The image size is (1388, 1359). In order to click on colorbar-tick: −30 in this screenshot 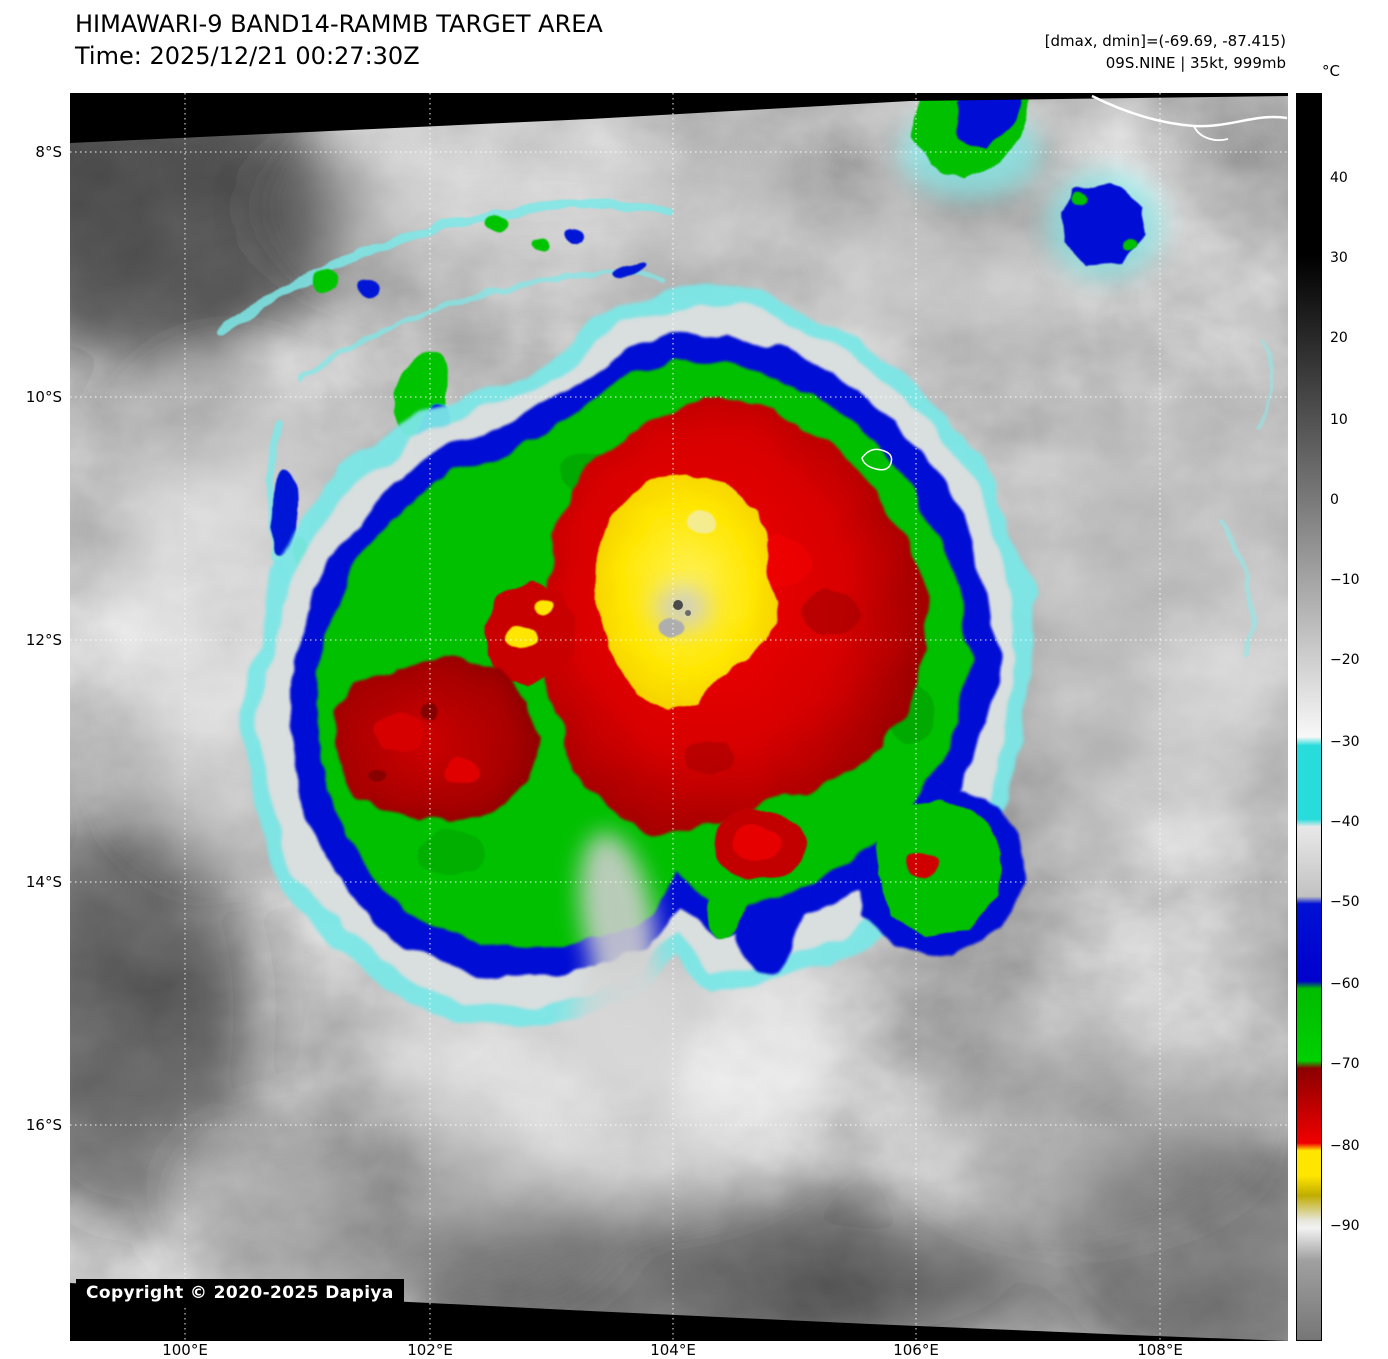, I will do `click(1345, 742)`.